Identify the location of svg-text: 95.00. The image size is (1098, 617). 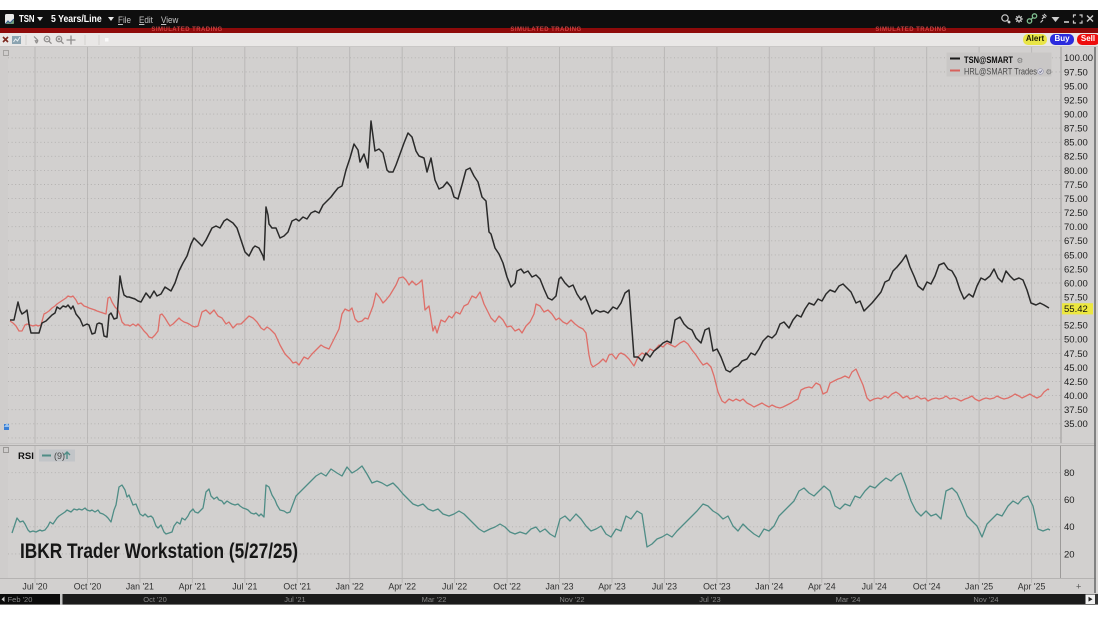
(1076, 86).